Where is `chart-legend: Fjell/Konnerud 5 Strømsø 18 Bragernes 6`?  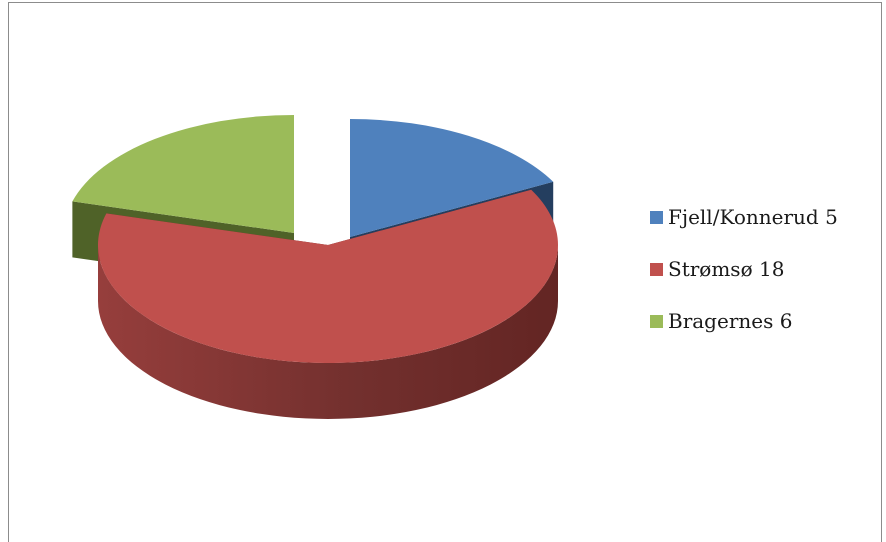
chart-legend: Fjell/Konnerud 5 Strømsø 18 Bragernes 6 is located at coordinates (744, 283).